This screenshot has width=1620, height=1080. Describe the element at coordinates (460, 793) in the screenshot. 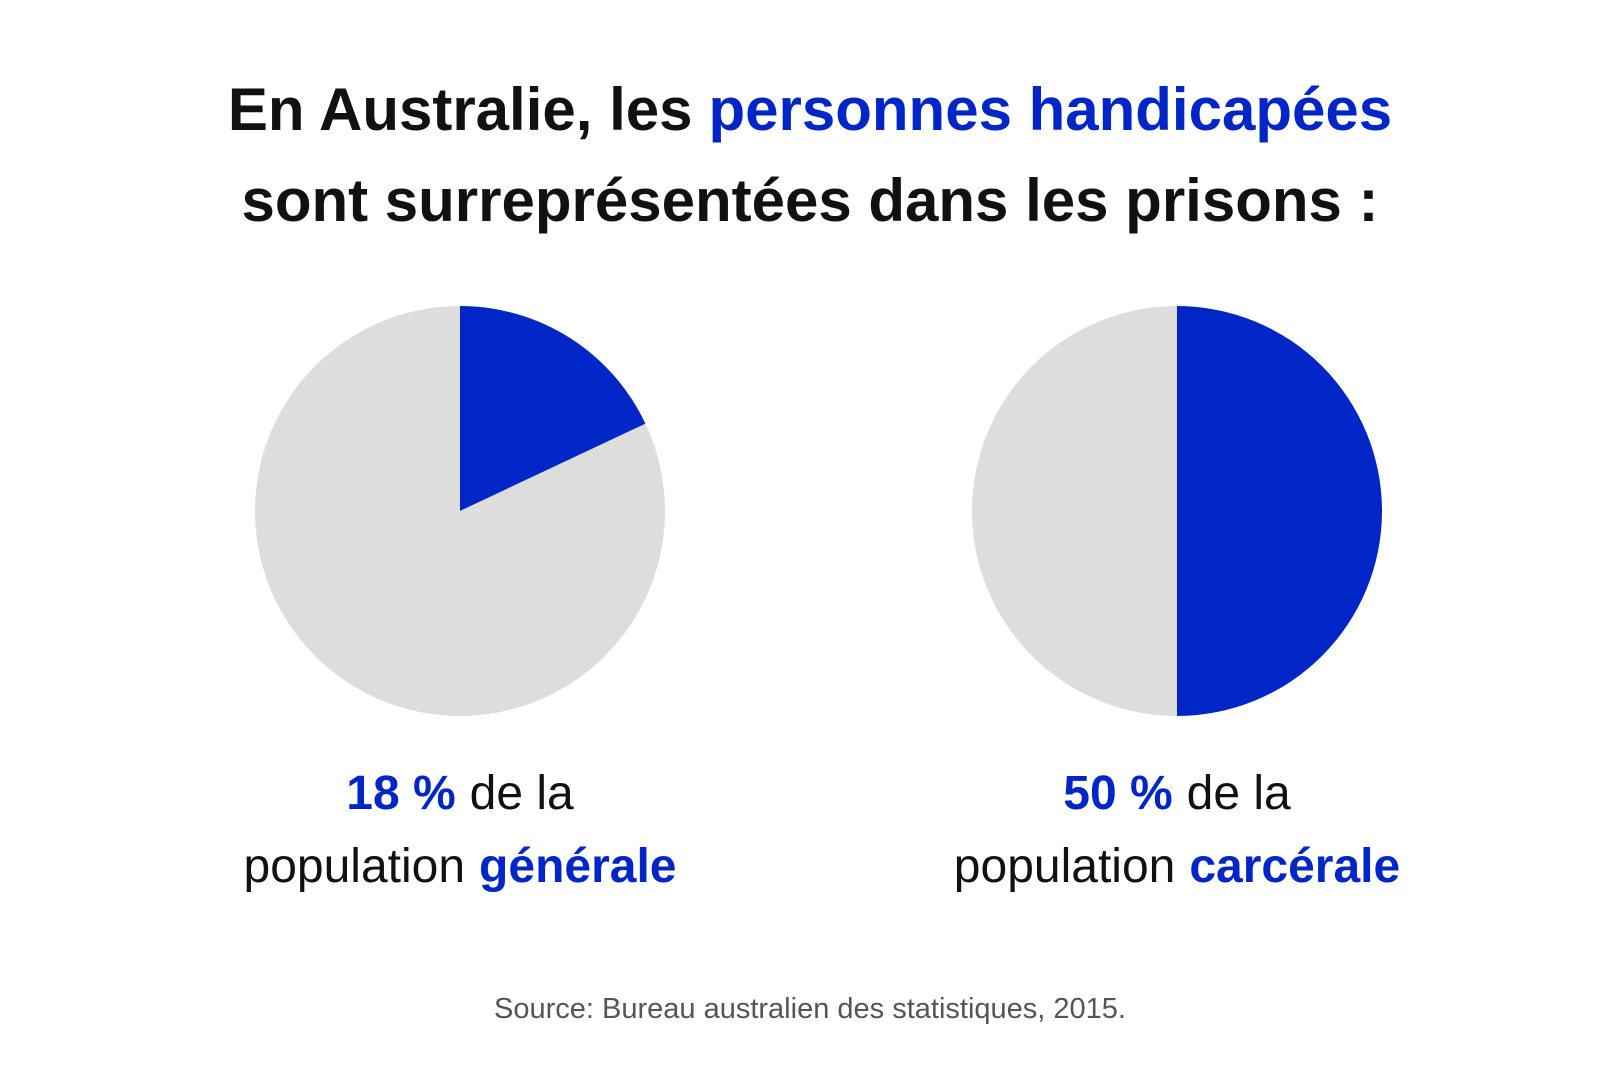

I see `caption-line-1: 18 % de la` at that location.